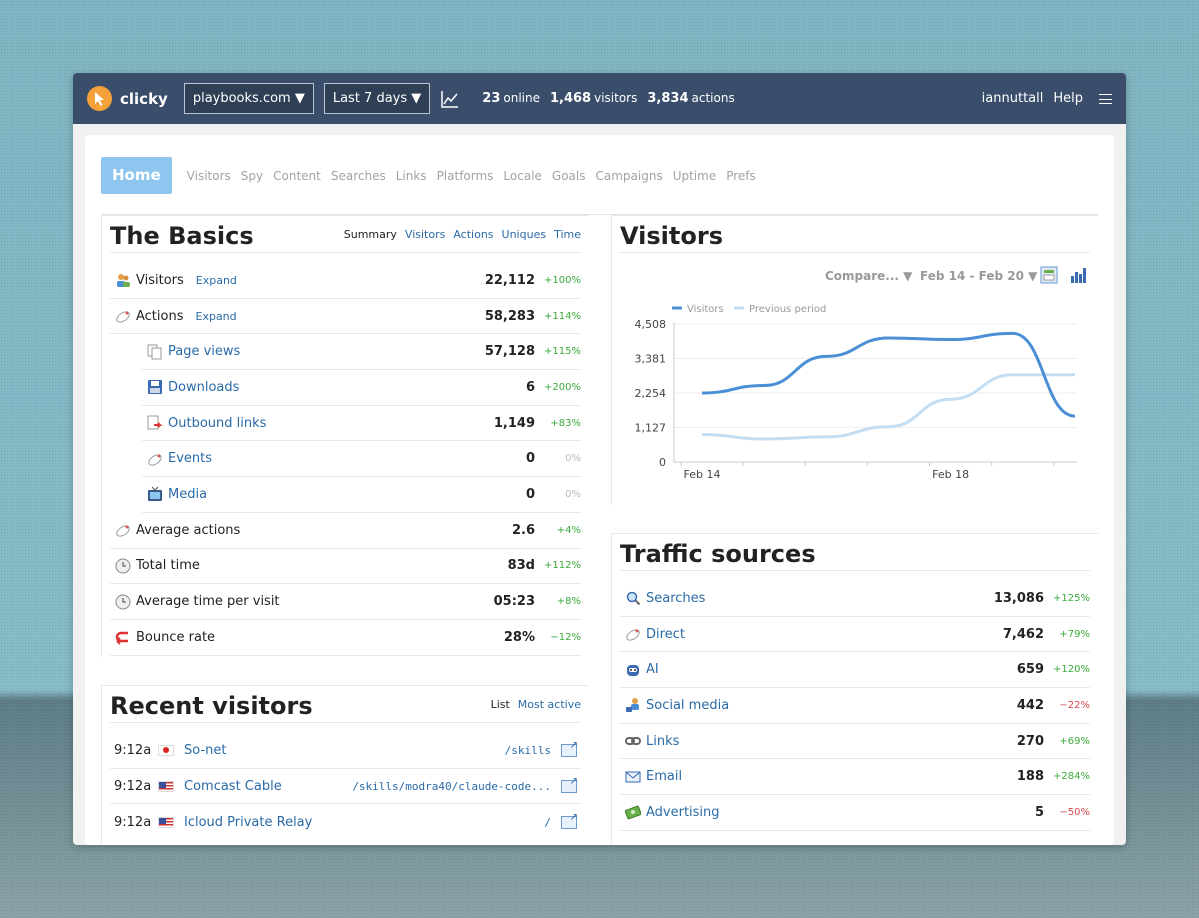 The image size is (1199, 918). Describe the element at coordinates (208, 175) in the screenshot. I see `nav-visitors: Visitors` at that location.